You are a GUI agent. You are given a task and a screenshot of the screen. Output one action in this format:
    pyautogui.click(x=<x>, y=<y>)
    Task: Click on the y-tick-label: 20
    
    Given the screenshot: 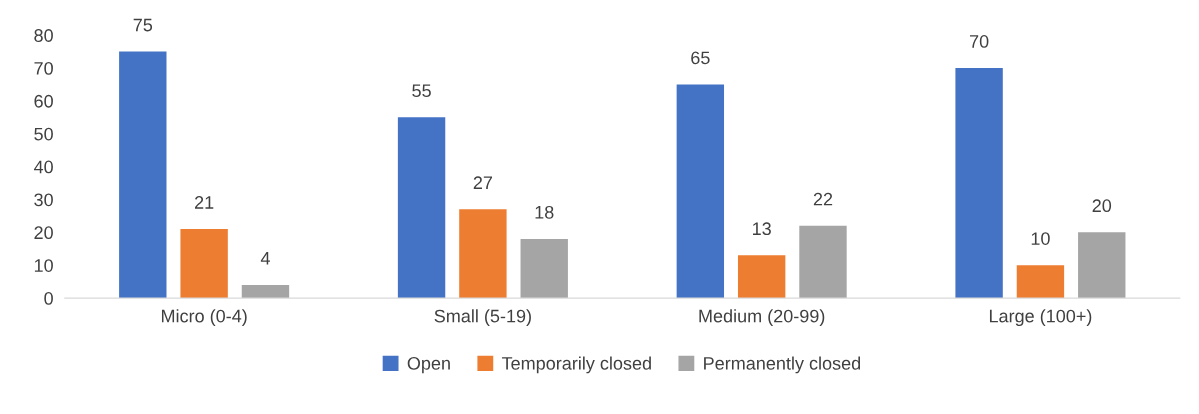 What is the action you would take?
    pyautogui.click(x=43, y=233)
    